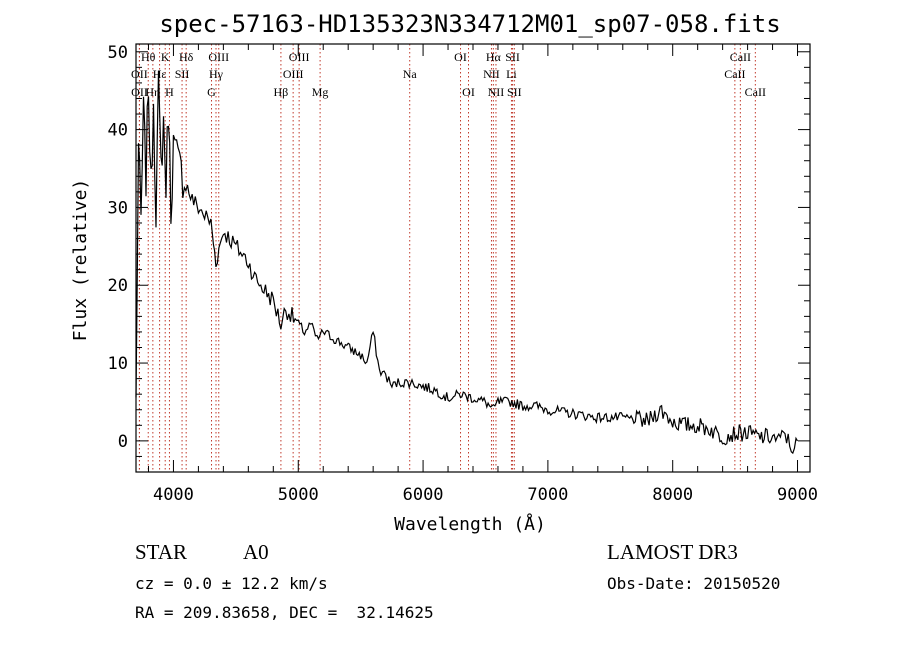 The height and width of the screenshot is (654, 900). Describe the element at coordinates (160, 74) in the screenshot. I see `line-label: Hε` at that location.